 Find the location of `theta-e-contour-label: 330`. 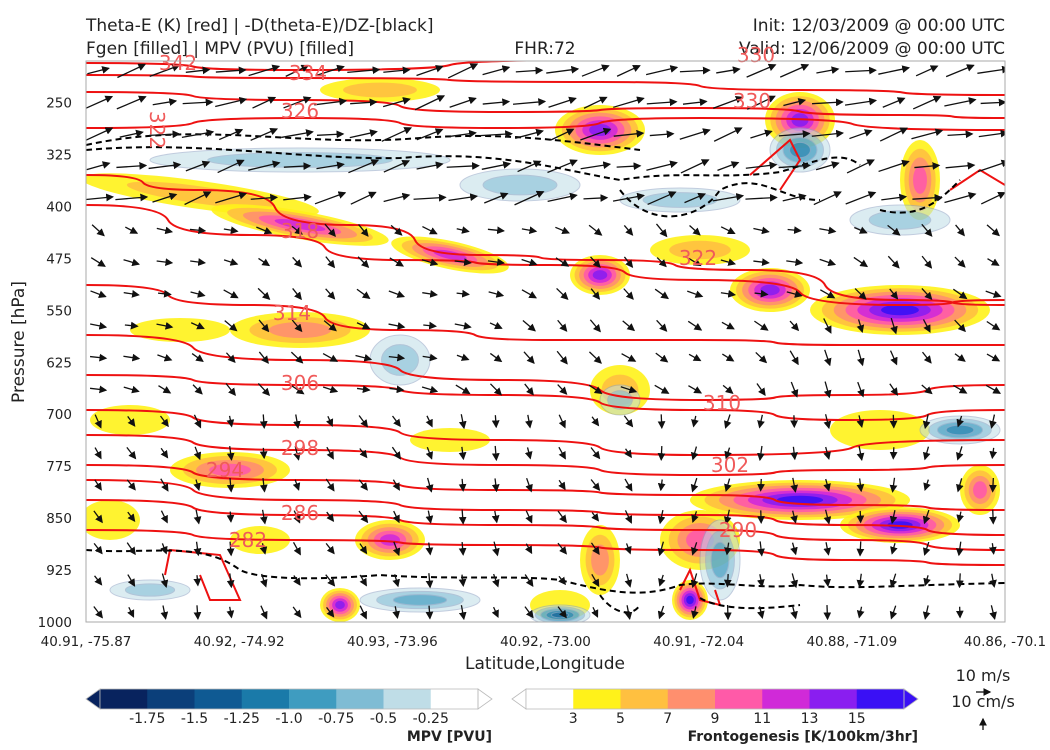

theta-e-contour-label: 330 is located at coordinates (752, 101).